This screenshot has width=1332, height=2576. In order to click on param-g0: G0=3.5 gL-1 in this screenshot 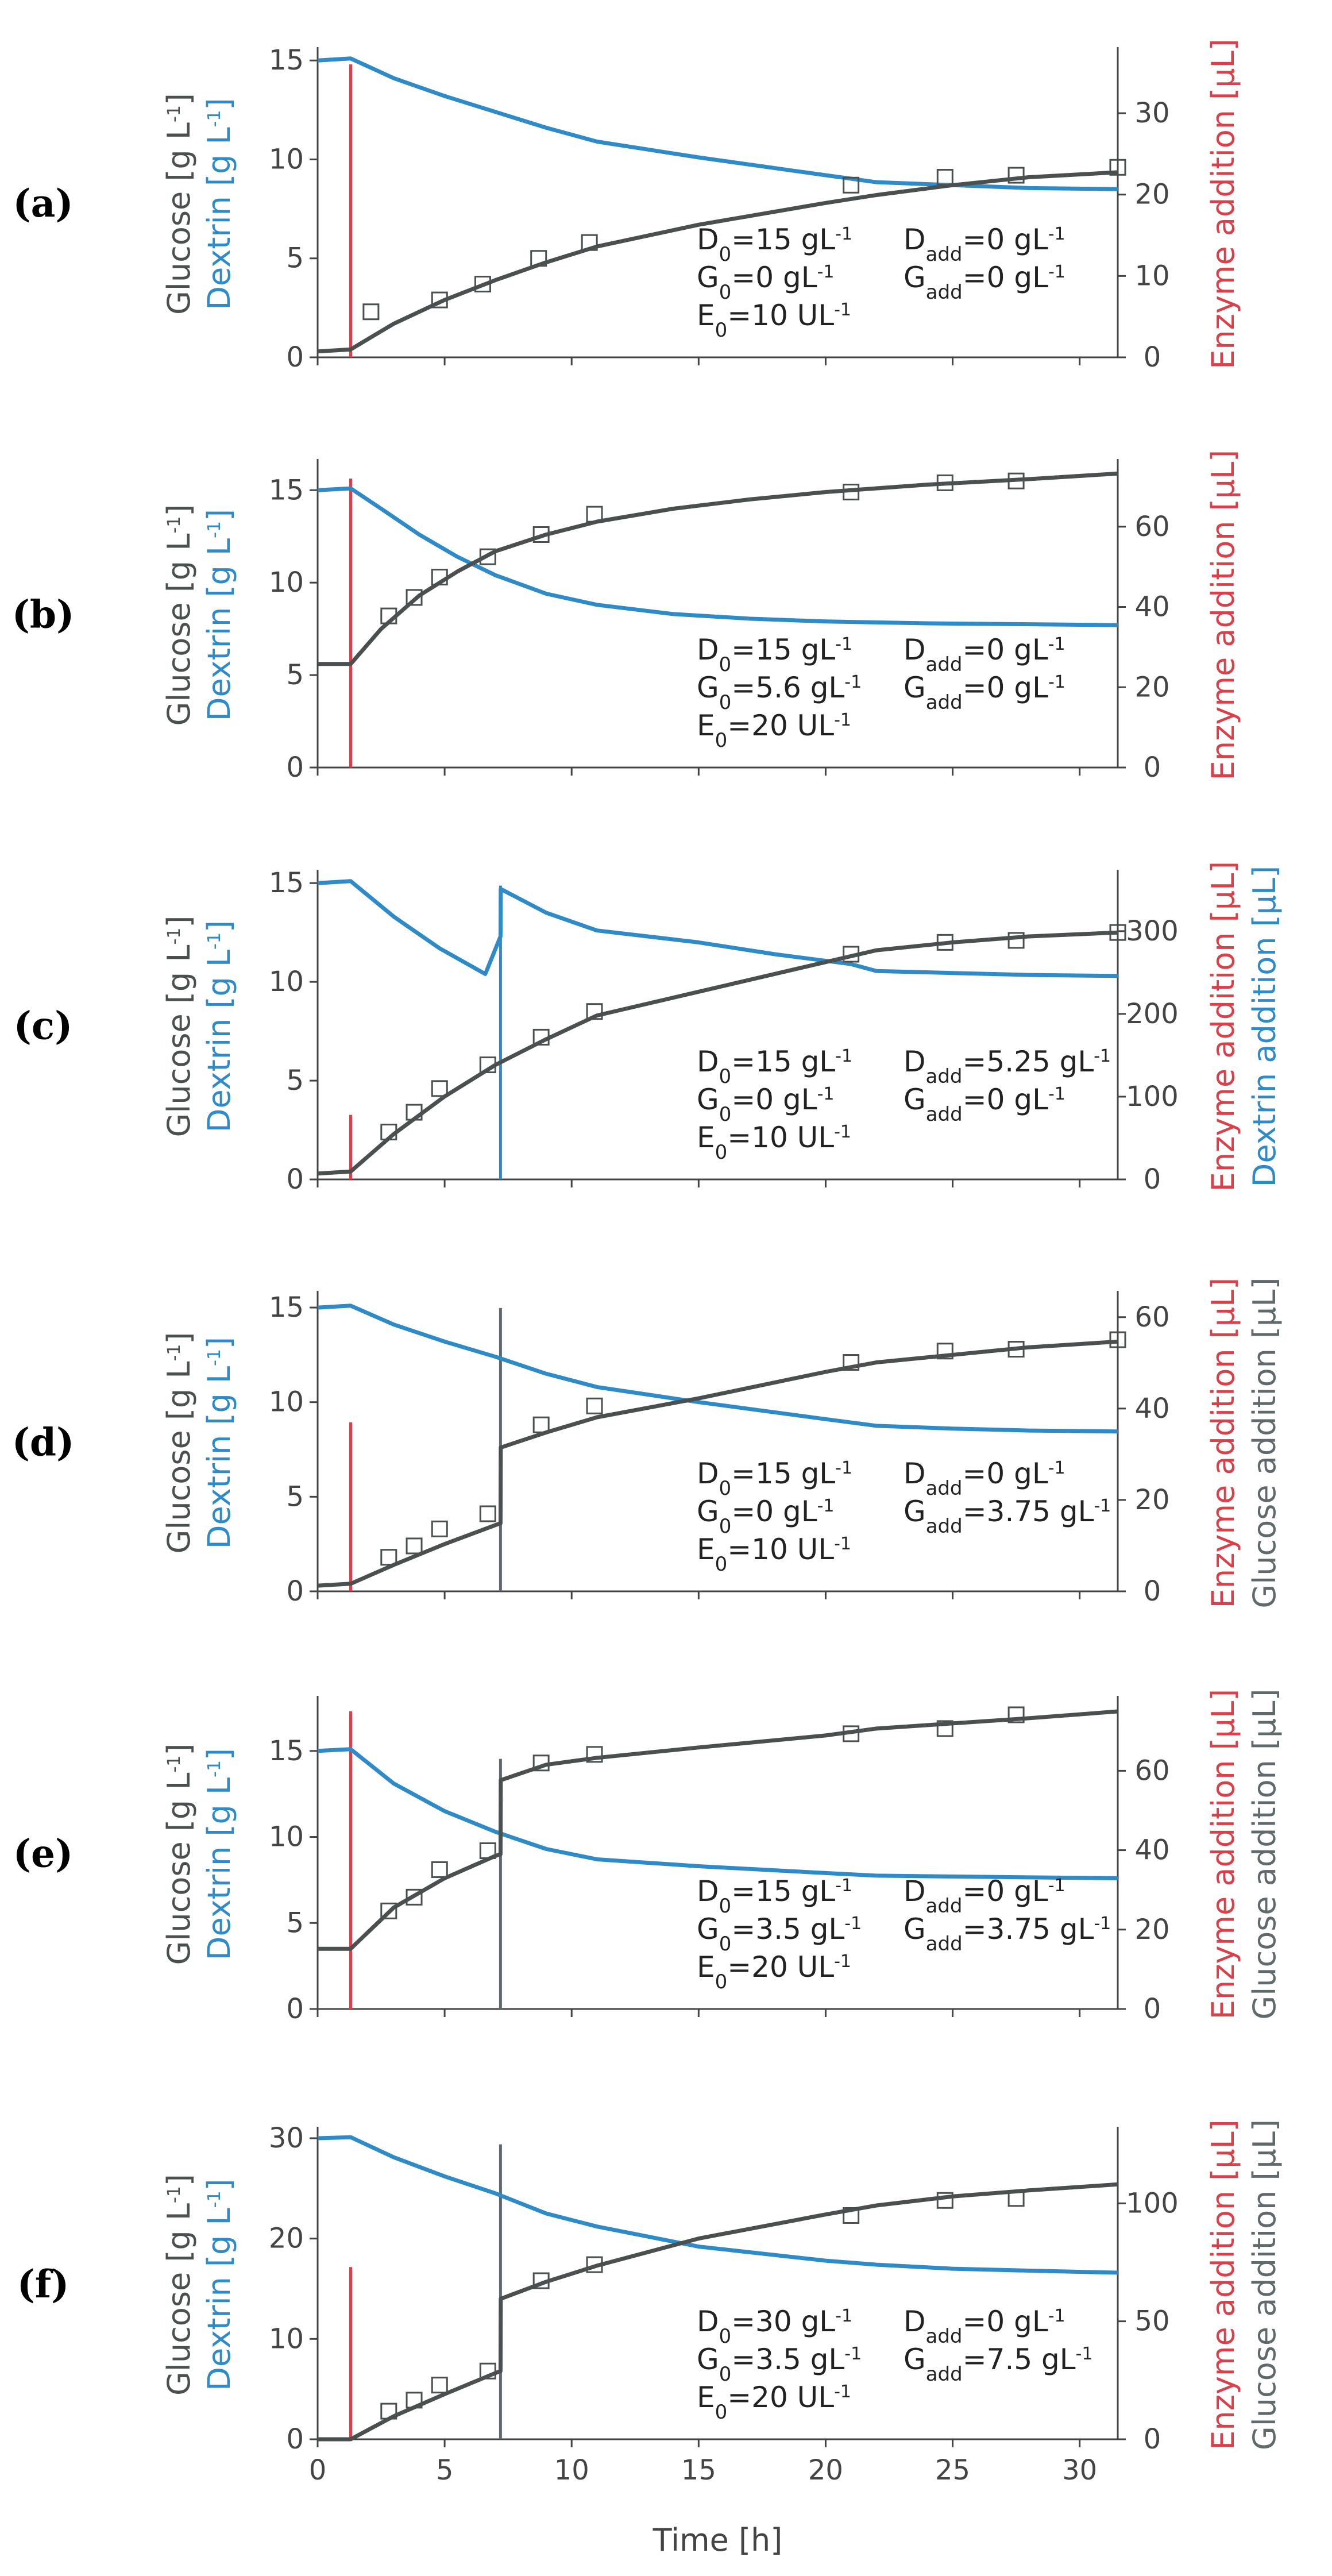, I will do `click(779, 1934)`.